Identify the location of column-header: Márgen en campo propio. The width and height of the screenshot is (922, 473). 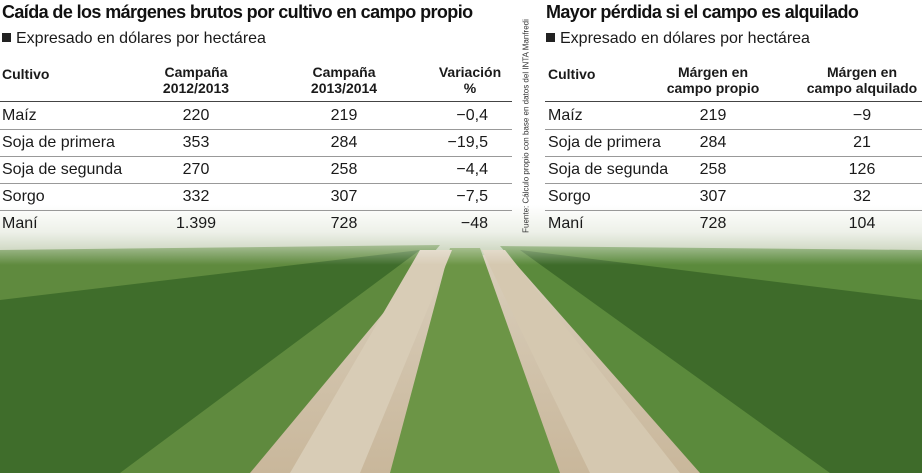
(713, 80).